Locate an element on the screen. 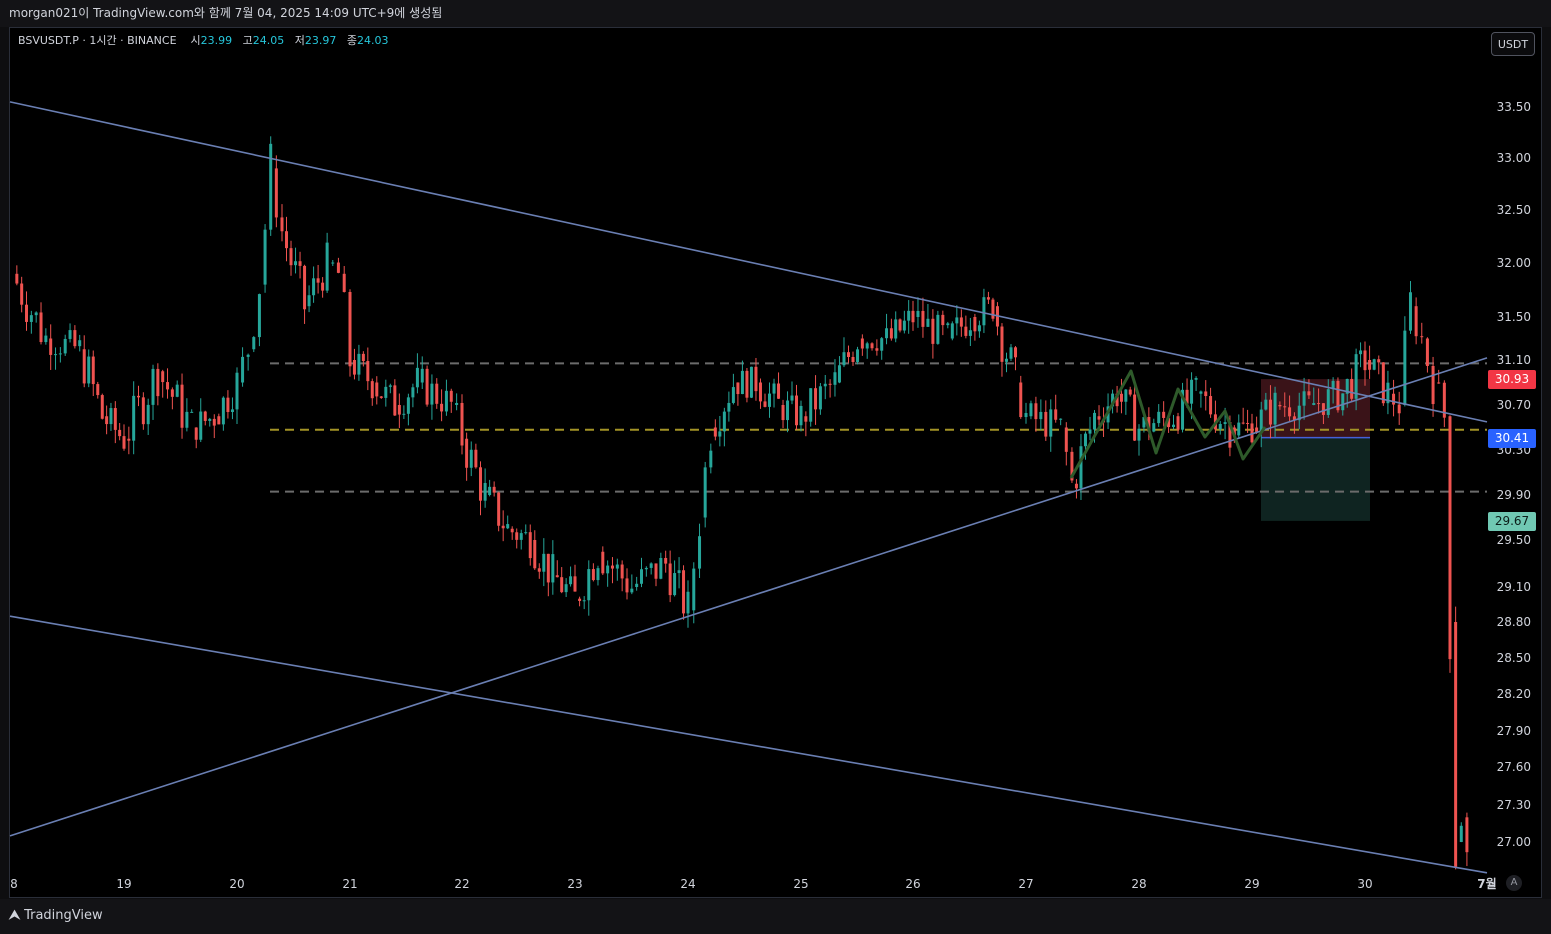 This screenshot has width=1551, height=934. currency-unit-button: USDT is located at coordinates (1513, 44).